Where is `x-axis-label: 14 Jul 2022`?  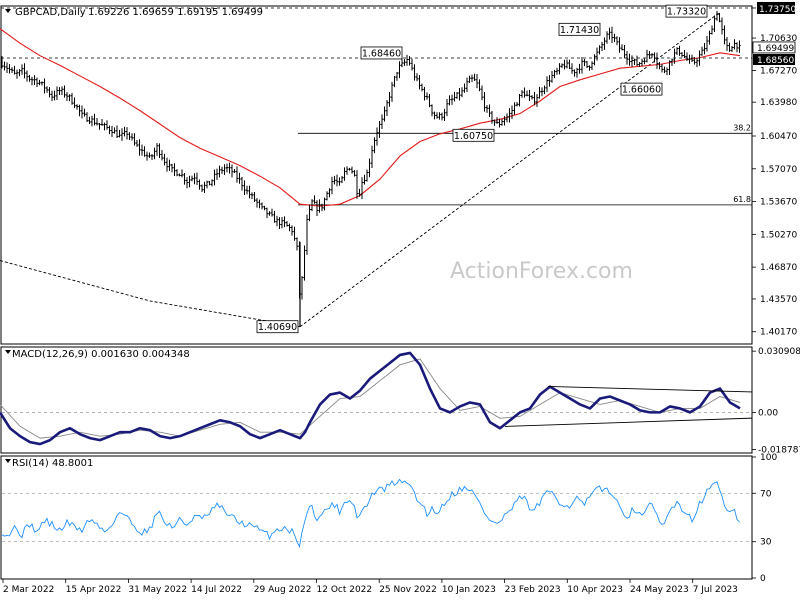 x-axis-label: 14 Jul 2022 is located at coordinates (216, 590).